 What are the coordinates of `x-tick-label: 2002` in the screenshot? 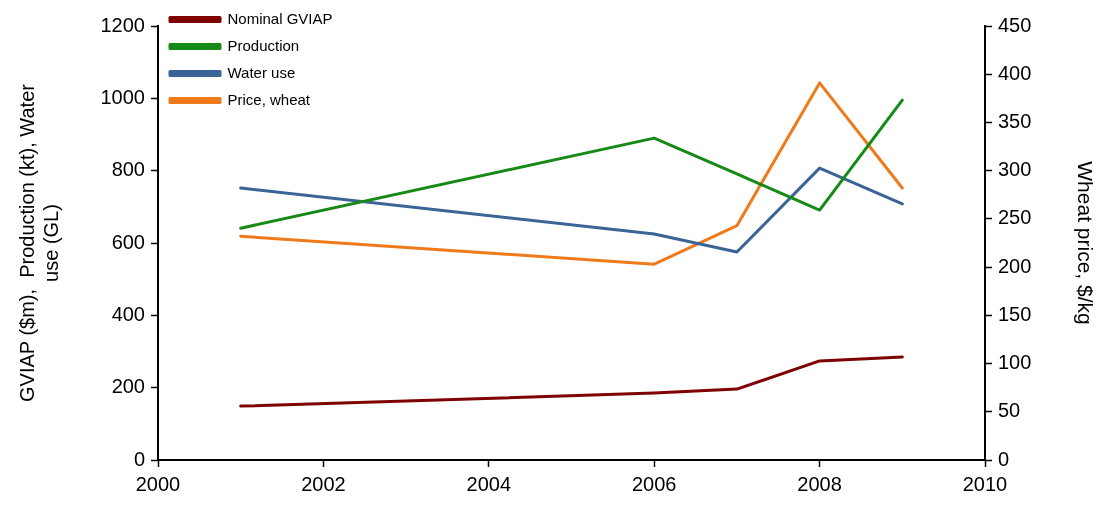 It's located at (323, 483).